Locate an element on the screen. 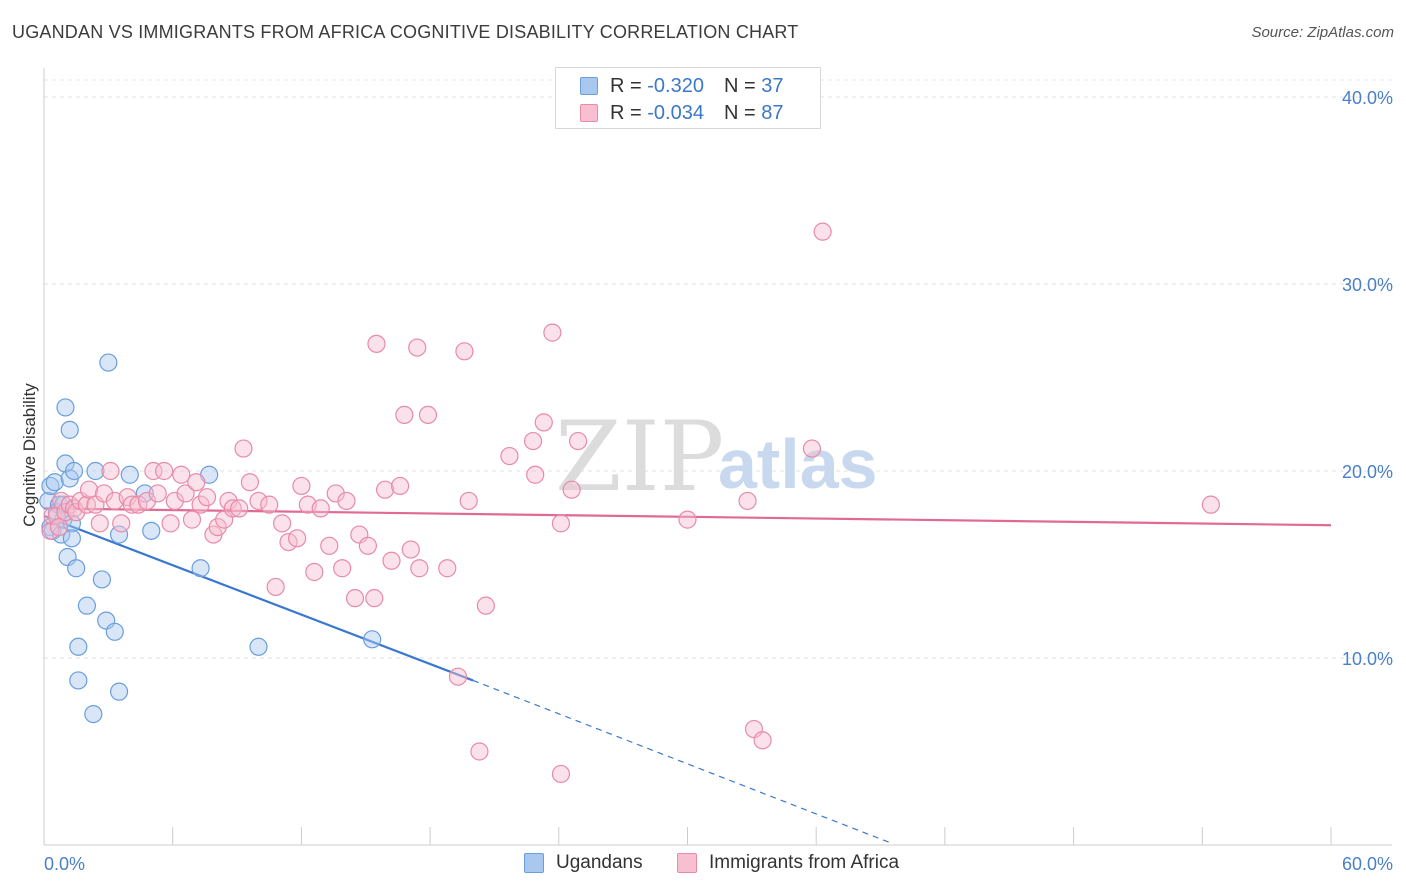  series-ugandans is located at coordinates (210, 538).